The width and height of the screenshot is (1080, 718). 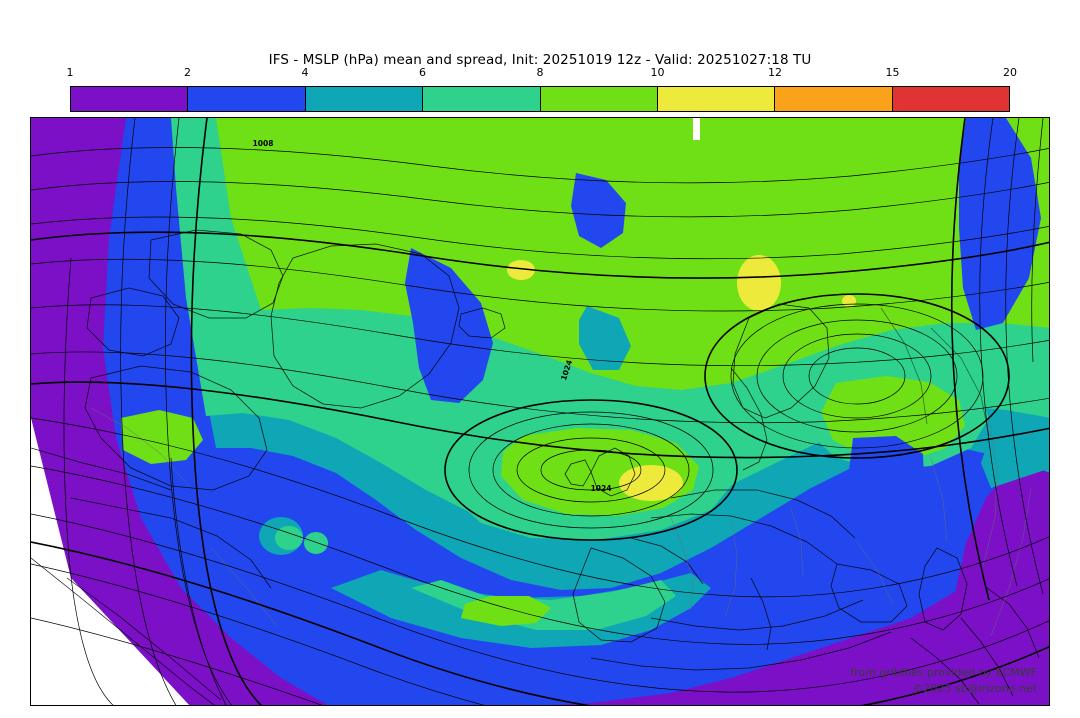 What do you see at coordinates (70, 72) in the screenshot?
I see `colorbar-tick-1: 1` at bounding box center [70, 72].